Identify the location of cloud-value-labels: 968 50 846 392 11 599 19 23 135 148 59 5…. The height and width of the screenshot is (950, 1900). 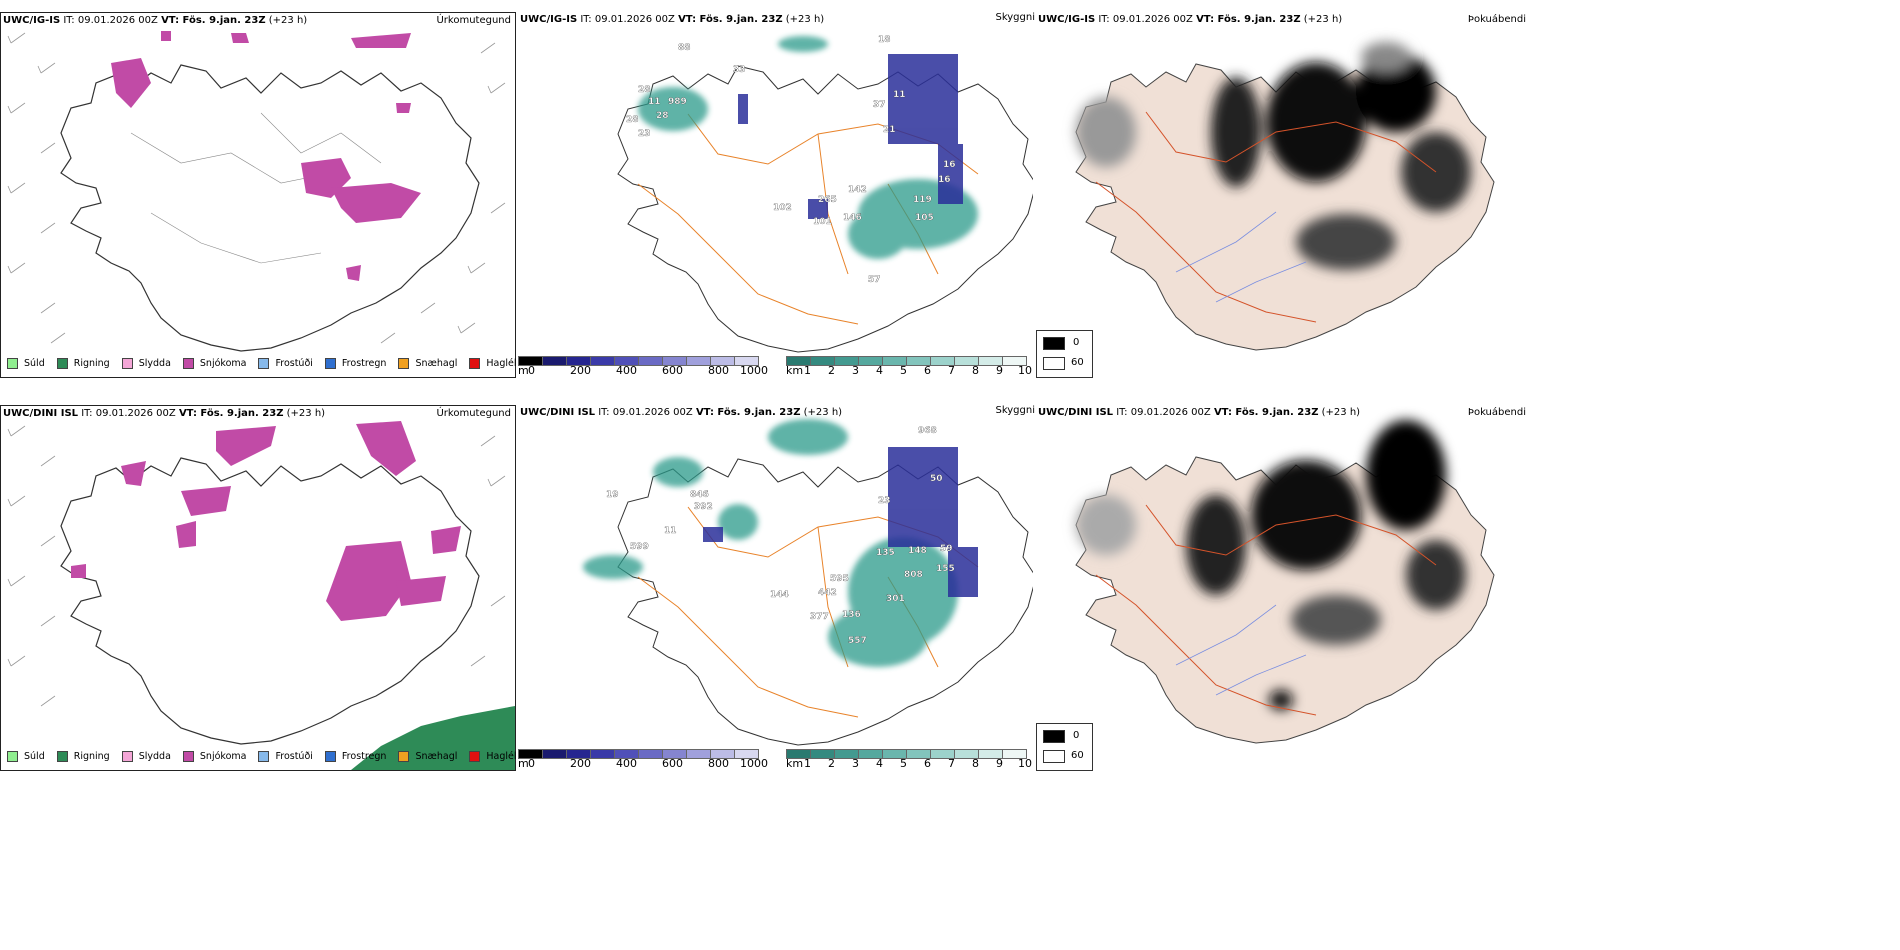
(780, 536).